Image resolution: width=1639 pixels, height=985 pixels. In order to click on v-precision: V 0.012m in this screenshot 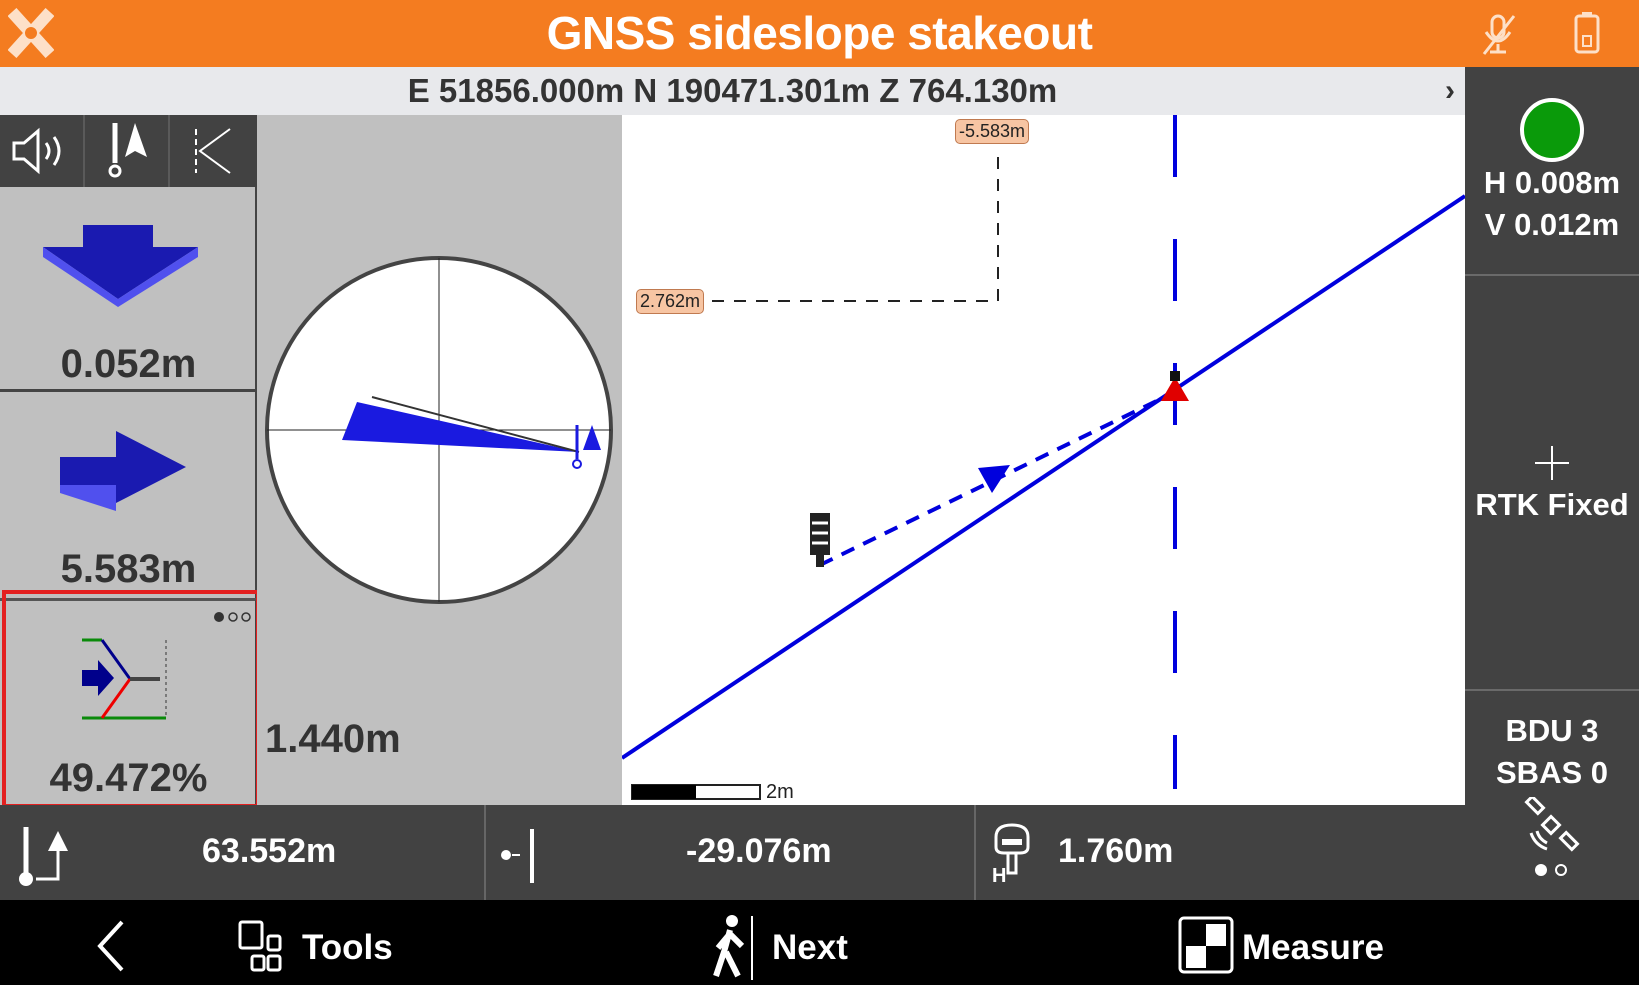, I will do `click(1552, 224)`.